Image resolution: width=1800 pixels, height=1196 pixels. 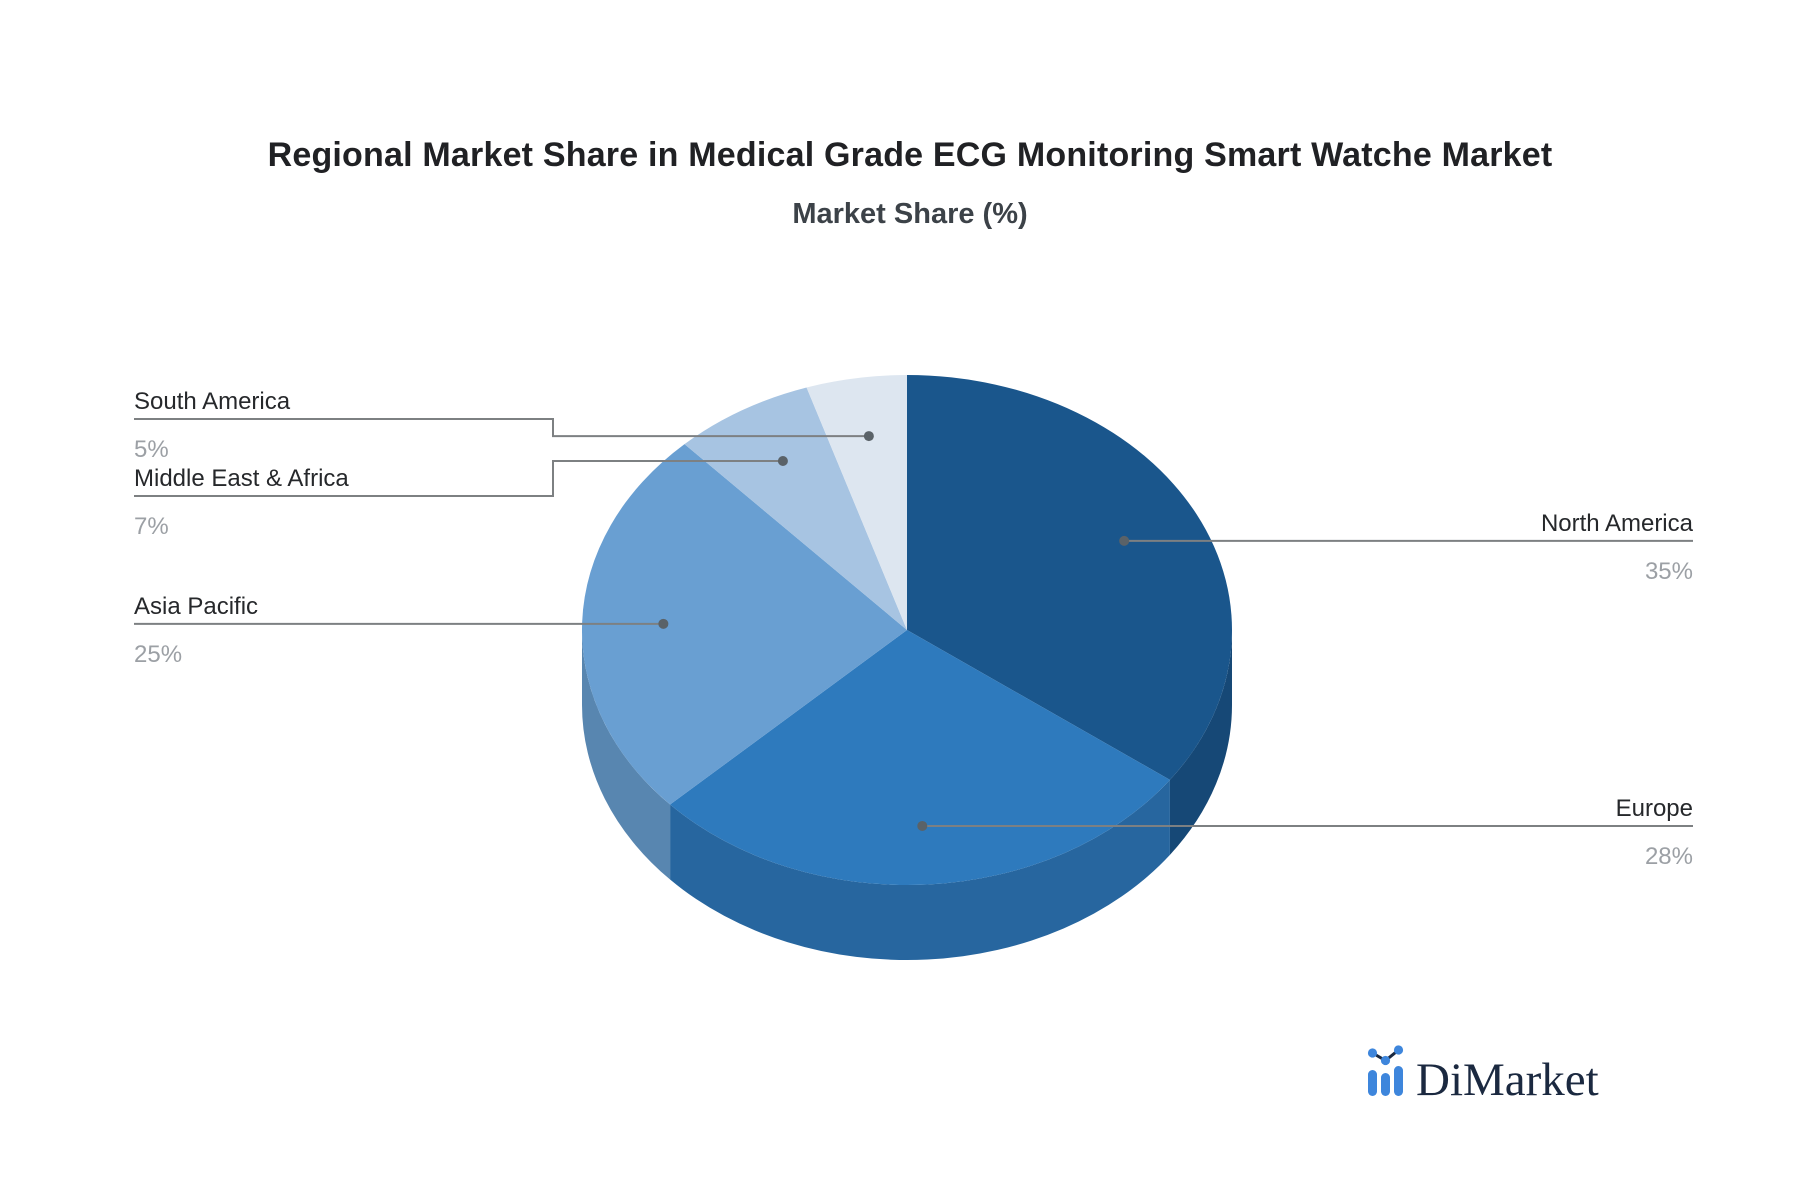 I want to click on pie-slice-middle-east-africa, so click(x=795, y=508).